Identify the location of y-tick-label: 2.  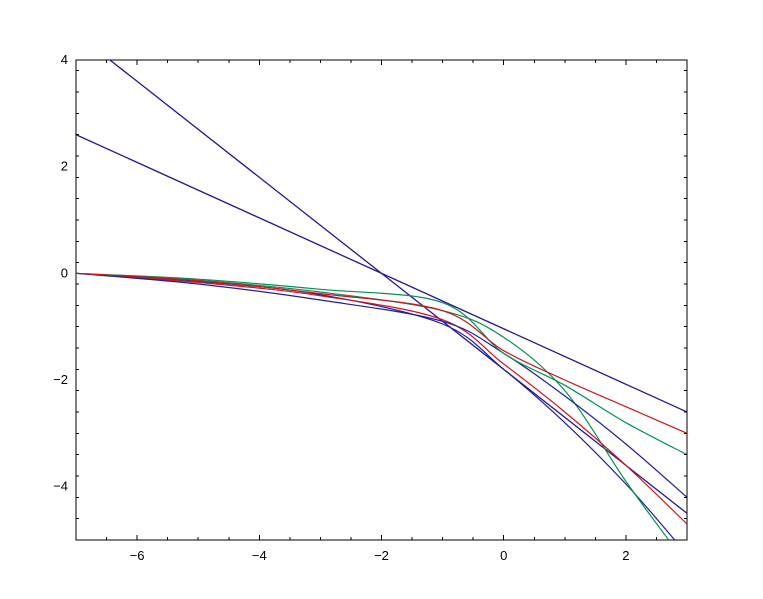
(64, 166).